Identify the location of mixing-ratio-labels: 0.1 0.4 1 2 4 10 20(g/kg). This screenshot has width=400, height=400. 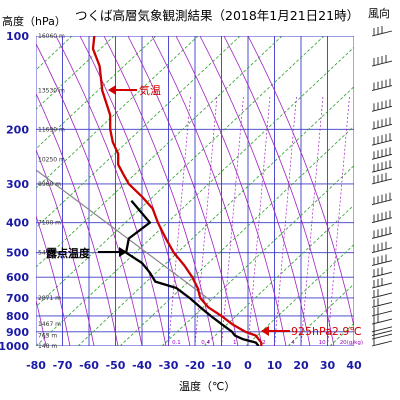
(267, 343).